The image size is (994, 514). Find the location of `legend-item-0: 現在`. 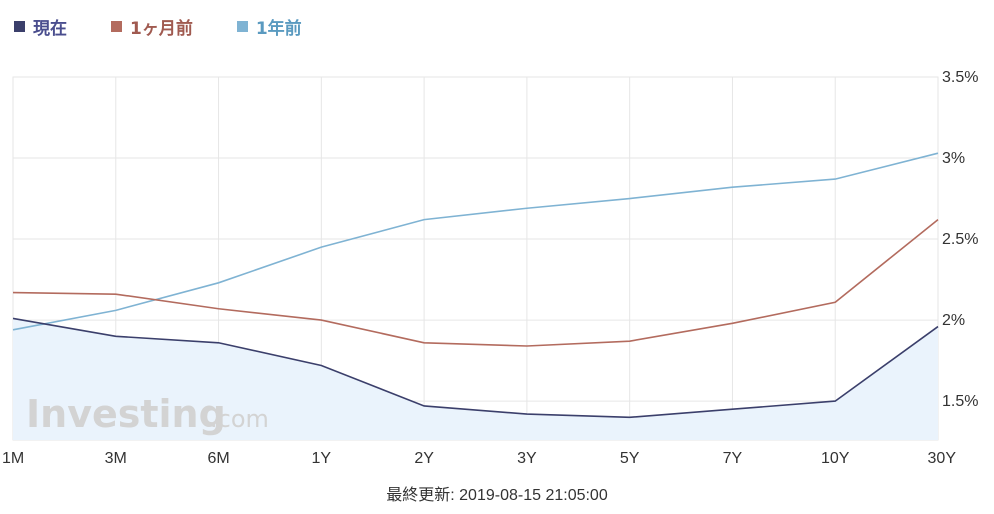

legend-item-0: 現在 is located at coordinates (40, 26).